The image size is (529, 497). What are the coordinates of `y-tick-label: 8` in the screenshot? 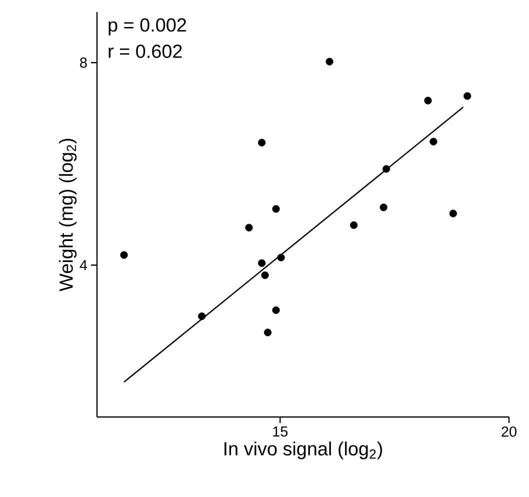 It's located at (83, 63).